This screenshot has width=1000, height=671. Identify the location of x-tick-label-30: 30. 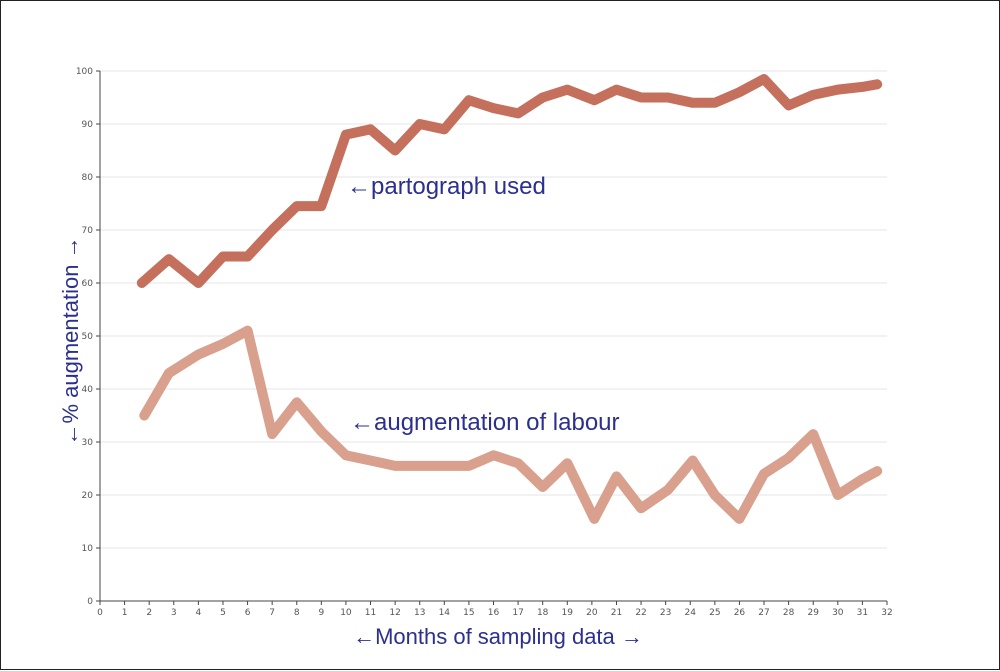
(838, 613).